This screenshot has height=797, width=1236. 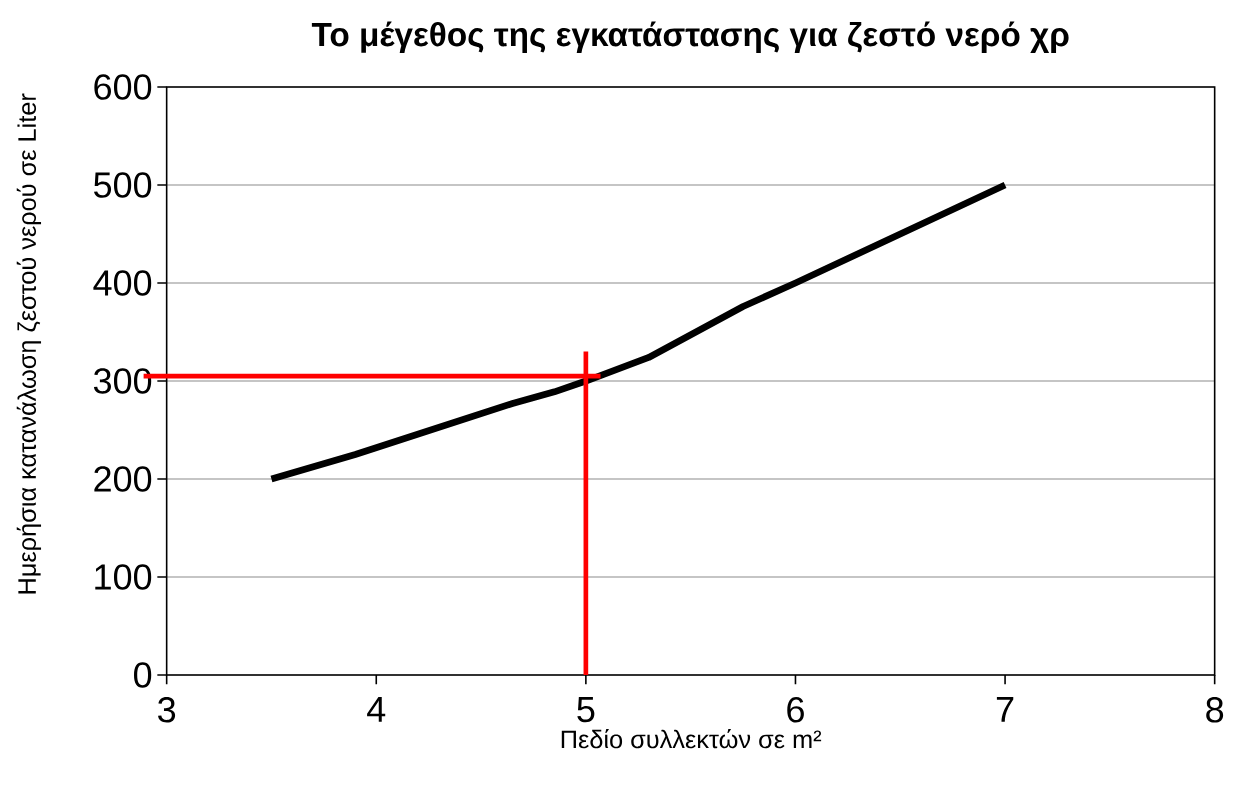 What do you see at coordinates (123, 87) in the screenshot?
I see `y-tick-label: 600` at bounding box center [123, 87].